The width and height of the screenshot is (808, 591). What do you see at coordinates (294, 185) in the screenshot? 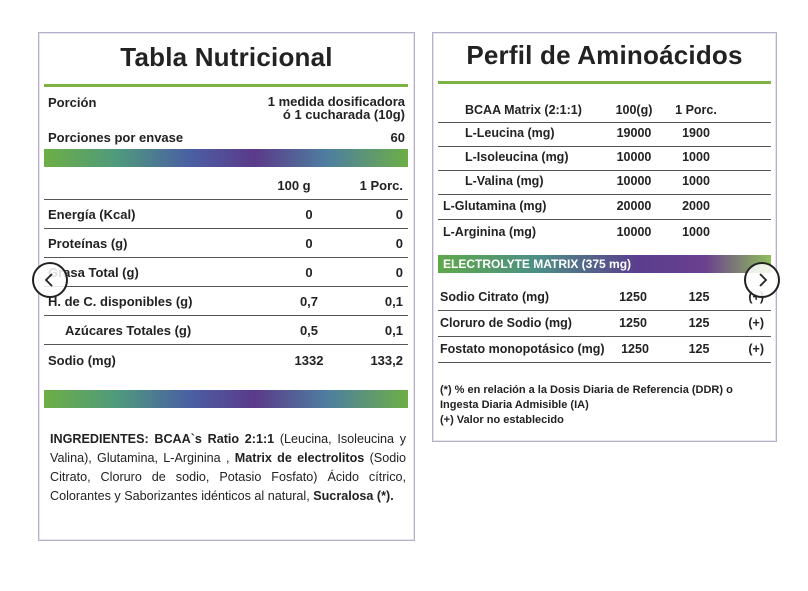
I see `col-header-100g: 100 g` at bounding box center [294, 185].